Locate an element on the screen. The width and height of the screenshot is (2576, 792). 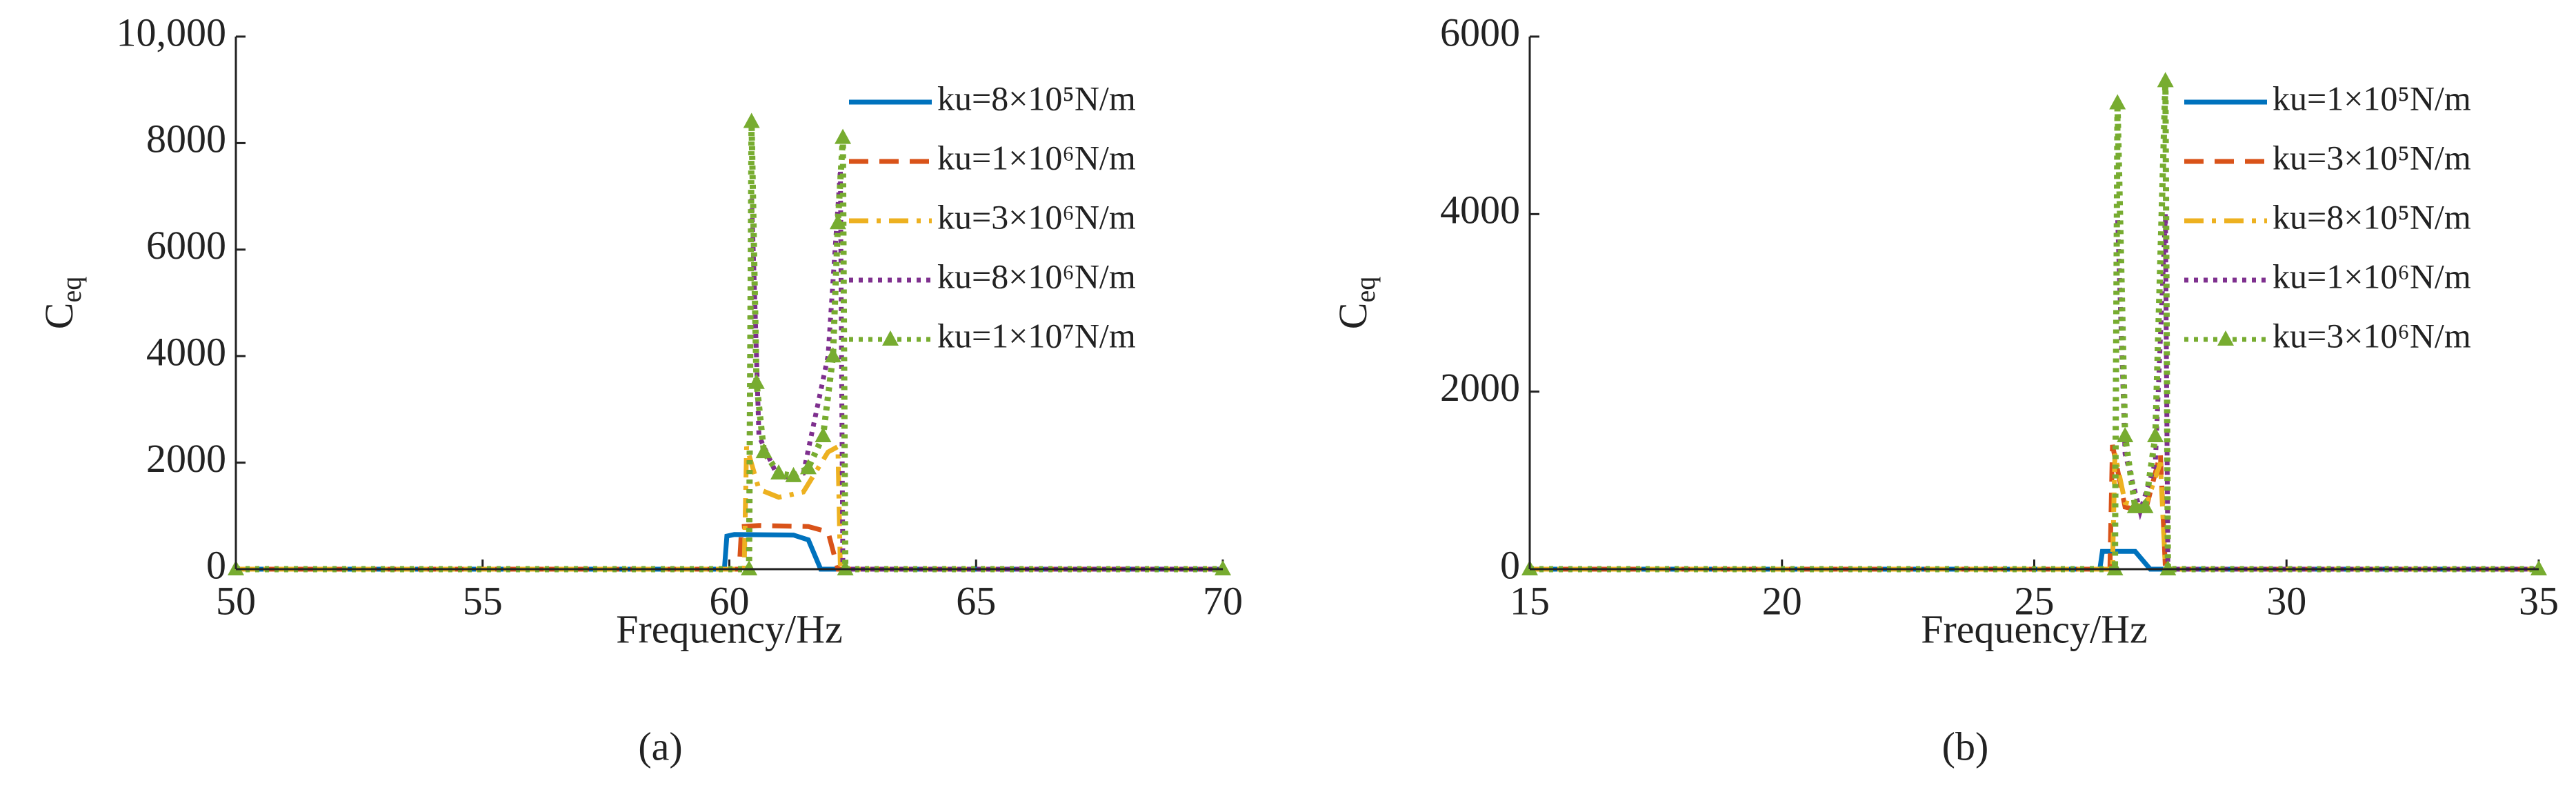
x-tick-label: 15 is located at coordinates (1530, 600).